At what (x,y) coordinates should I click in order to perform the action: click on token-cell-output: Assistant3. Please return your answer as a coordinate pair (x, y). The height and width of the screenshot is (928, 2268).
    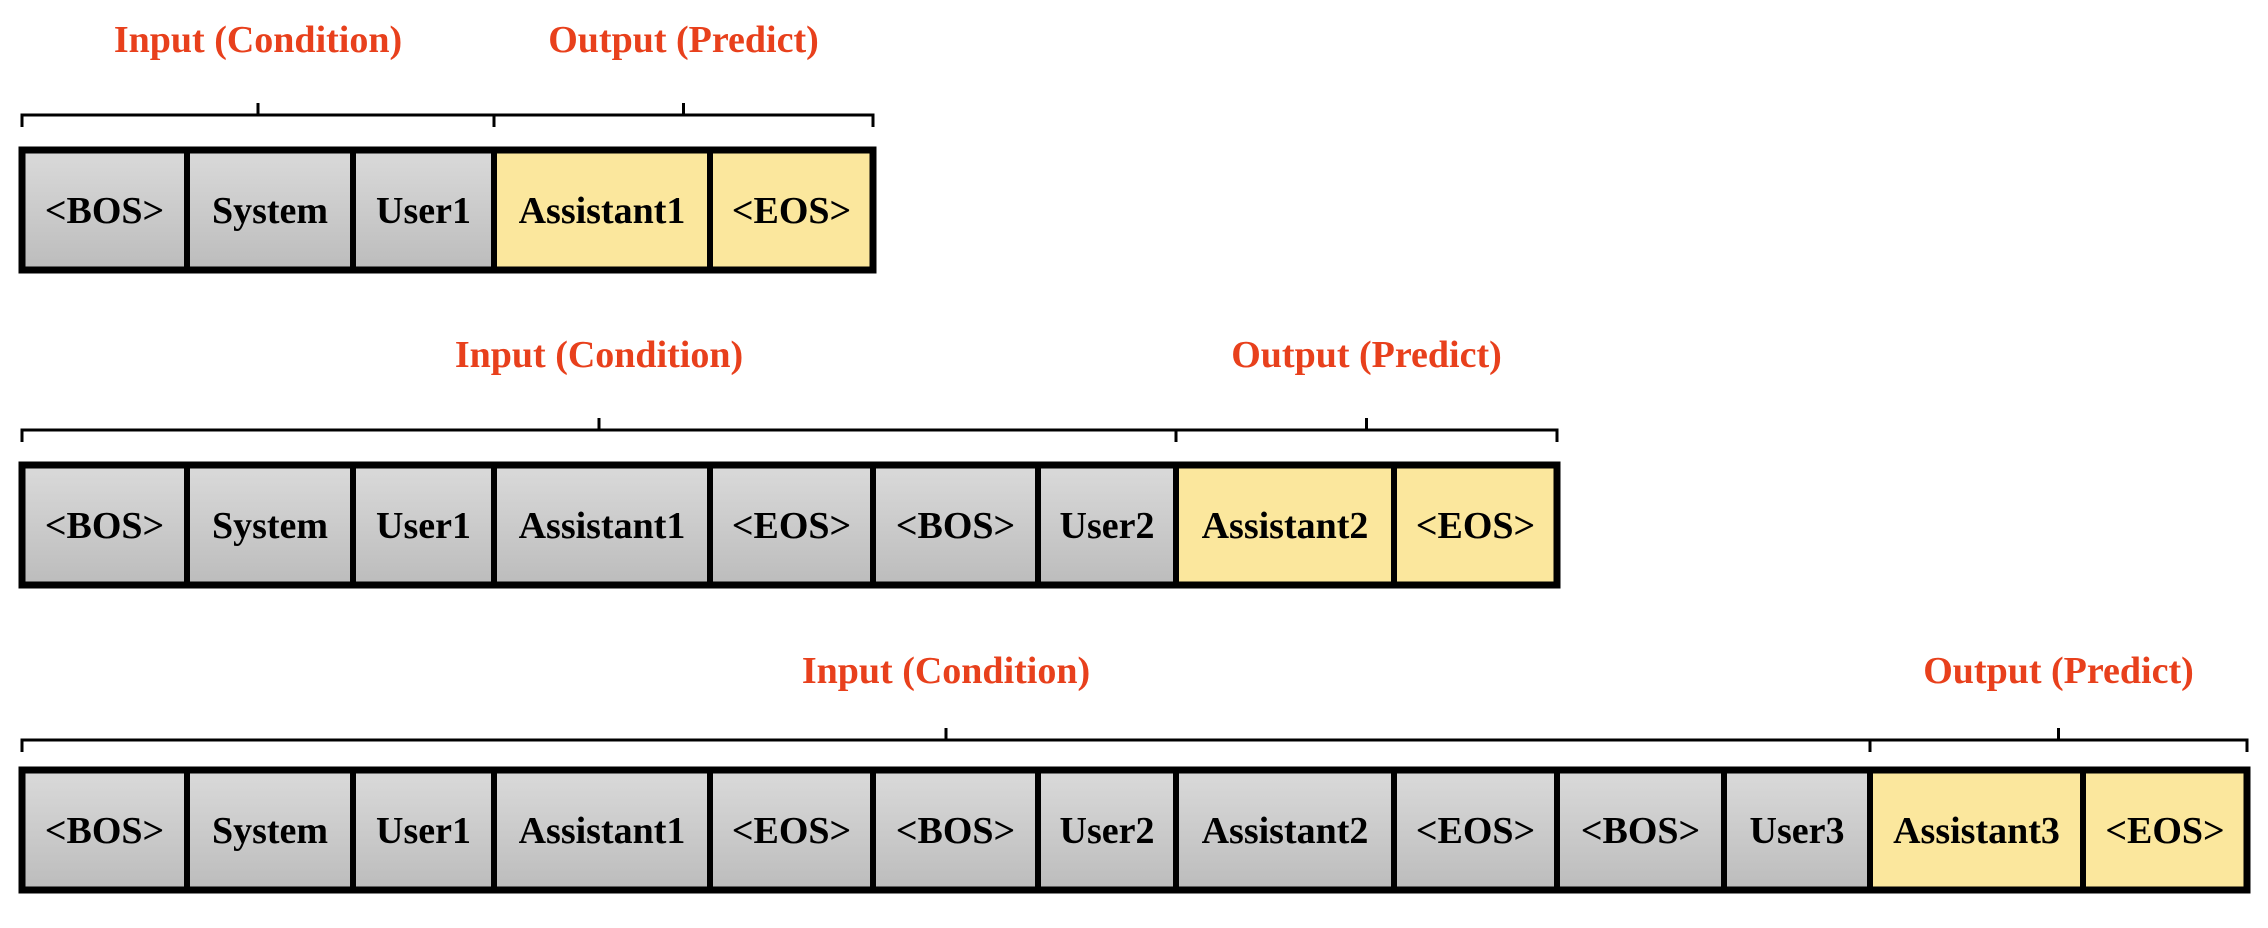
    Looking at the image, I should click on (1976, 830).